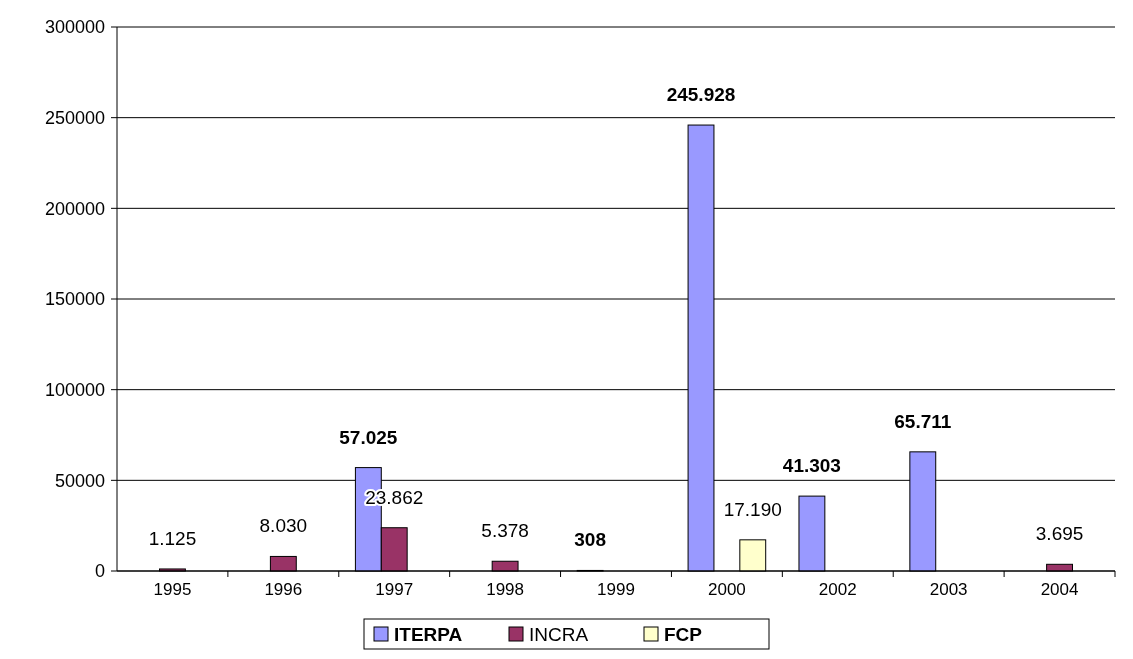 Image resolution: width=1133 pixels, height=659 pixels. Describe the element at coordinates (616, 589) in the screenshot. I see `x-tick-label: 1999` at that location.